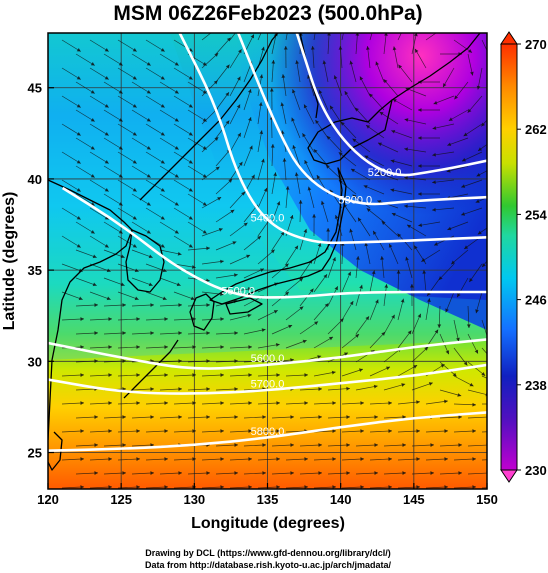 Image resolution: width=548 pixels, height=573 pixels. What do you see at coordinates (532, 257) in the screenshot?
I see `colorbar-ticks: 230 238 246 254 262 270` at bounding box center [532, 257].